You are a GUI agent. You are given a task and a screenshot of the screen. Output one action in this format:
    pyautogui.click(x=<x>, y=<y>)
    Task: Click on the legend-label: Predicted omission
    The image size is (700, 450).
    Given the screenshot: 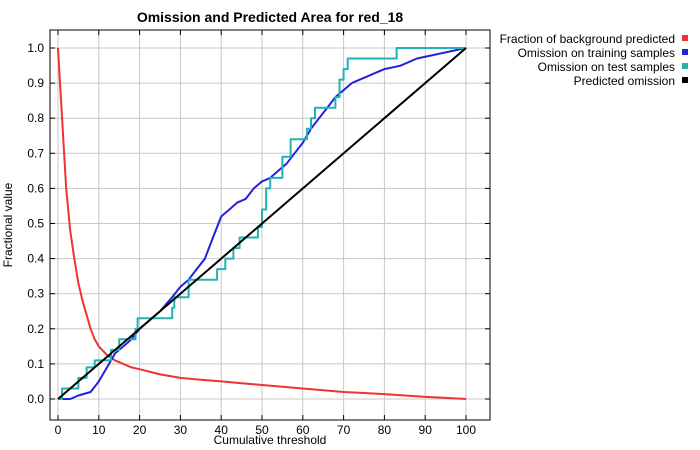 What is the action you would take?
    pyautogui.click(x=624, y=81)
    